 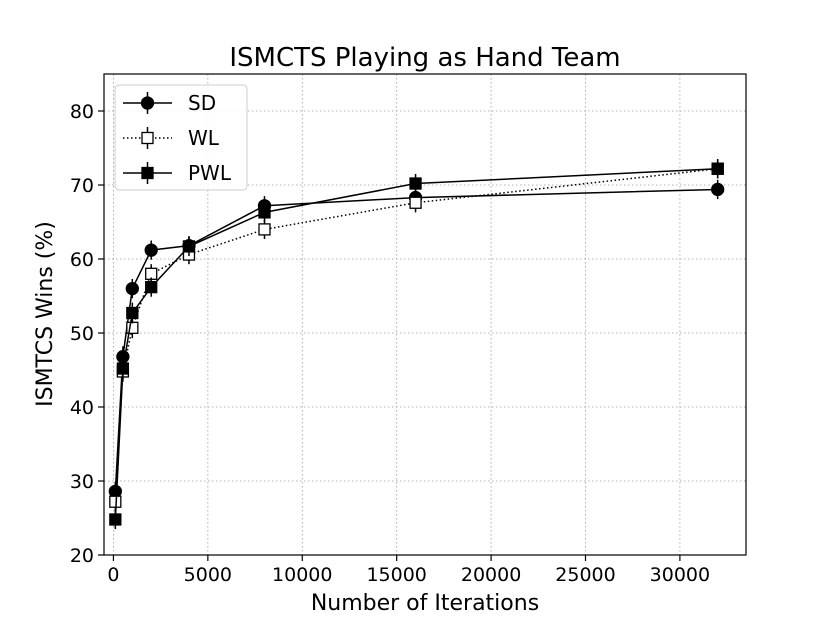 I want to click on y-tick-label: 20, so click(x=82, y=556).